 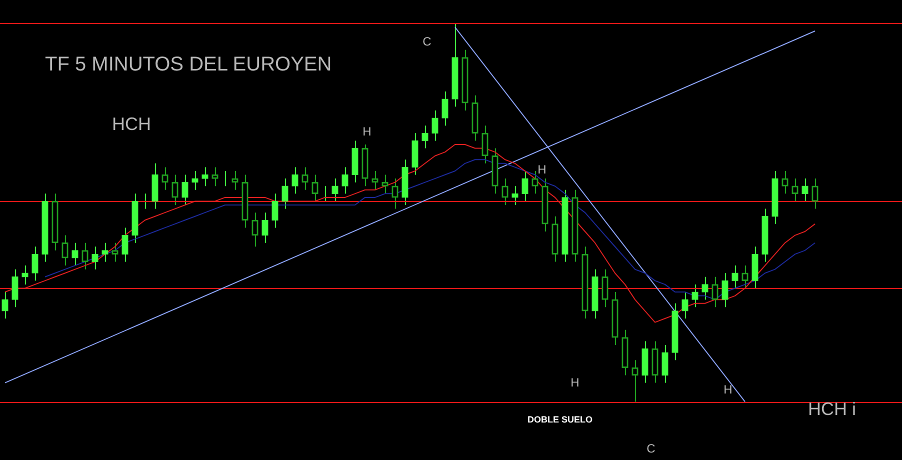 I want to click on text: TF 5 MINUTOS DEL EUROYEN, so click(x=188, y=65).